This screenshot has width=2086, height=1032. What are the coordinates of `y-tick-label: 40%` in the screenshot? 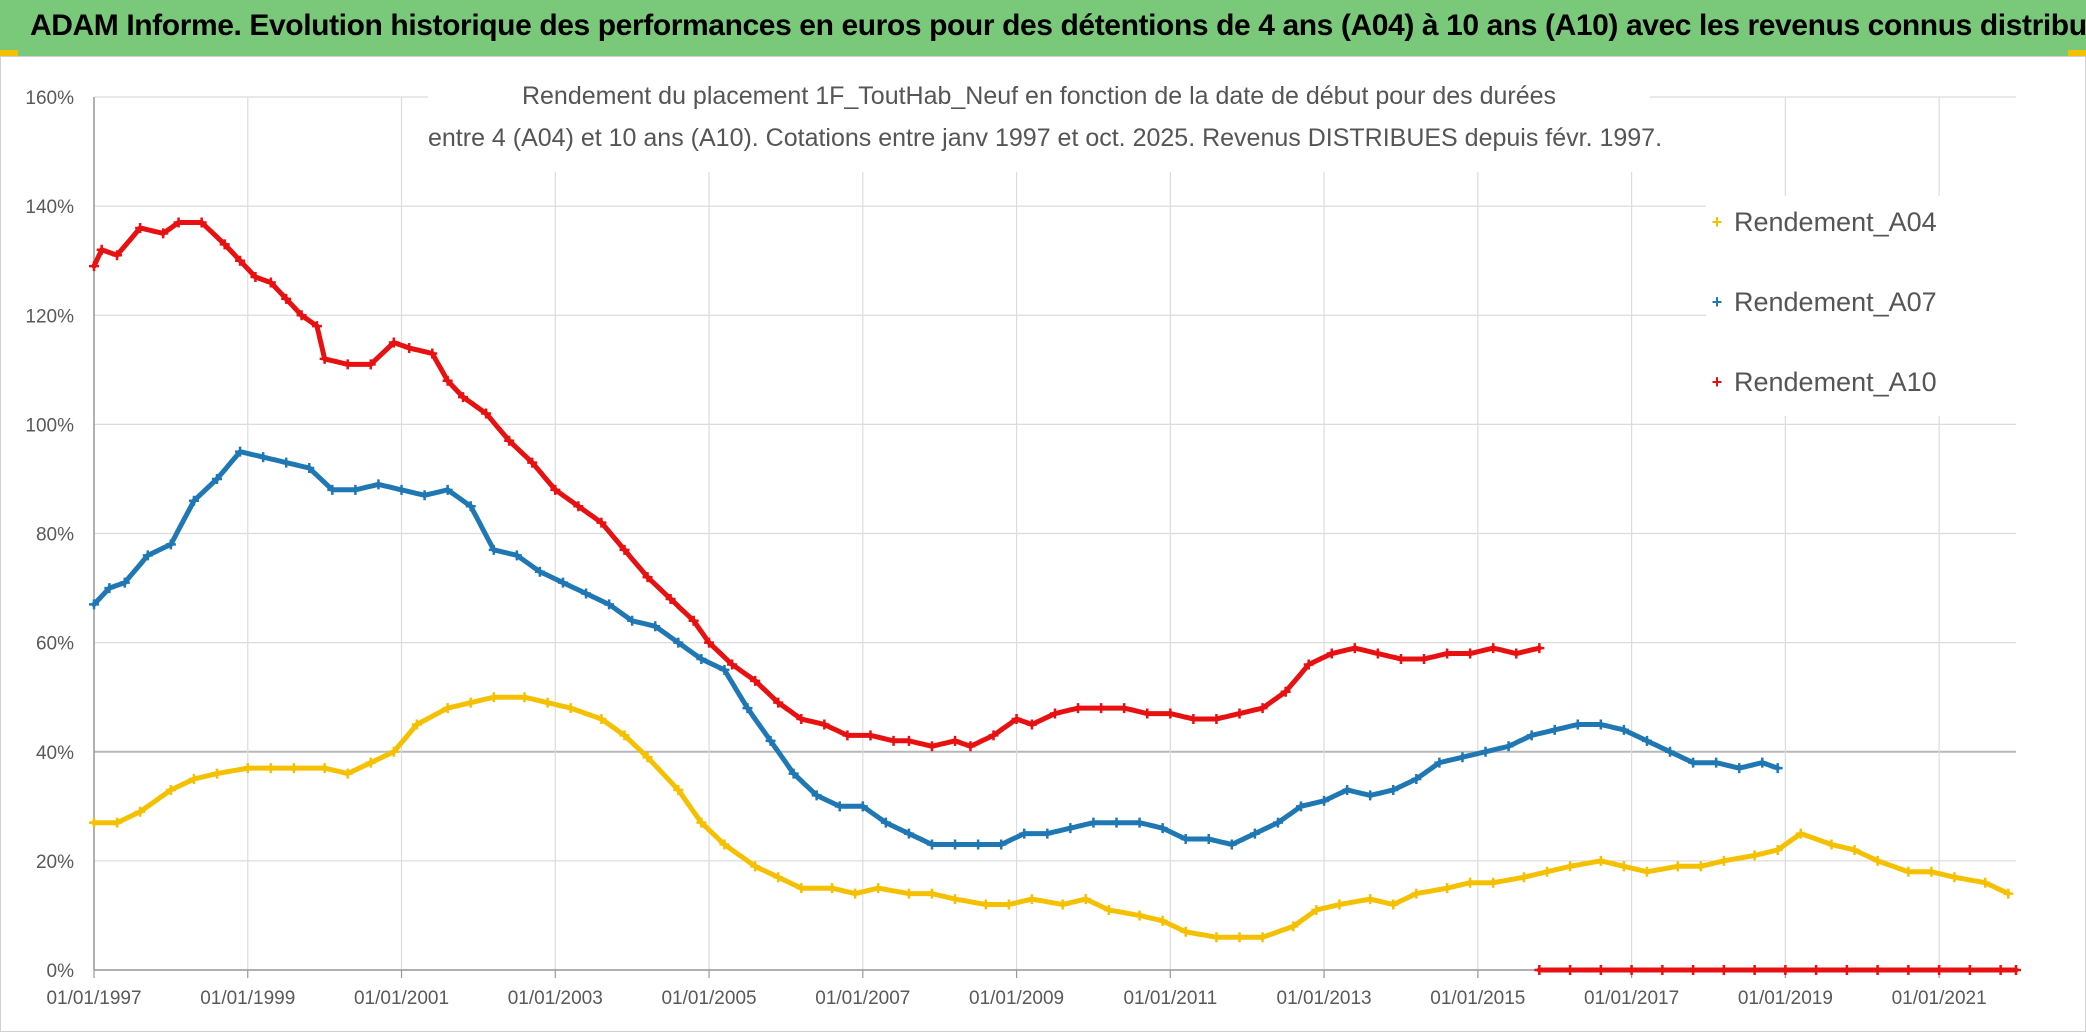 It's located at (55, 753).